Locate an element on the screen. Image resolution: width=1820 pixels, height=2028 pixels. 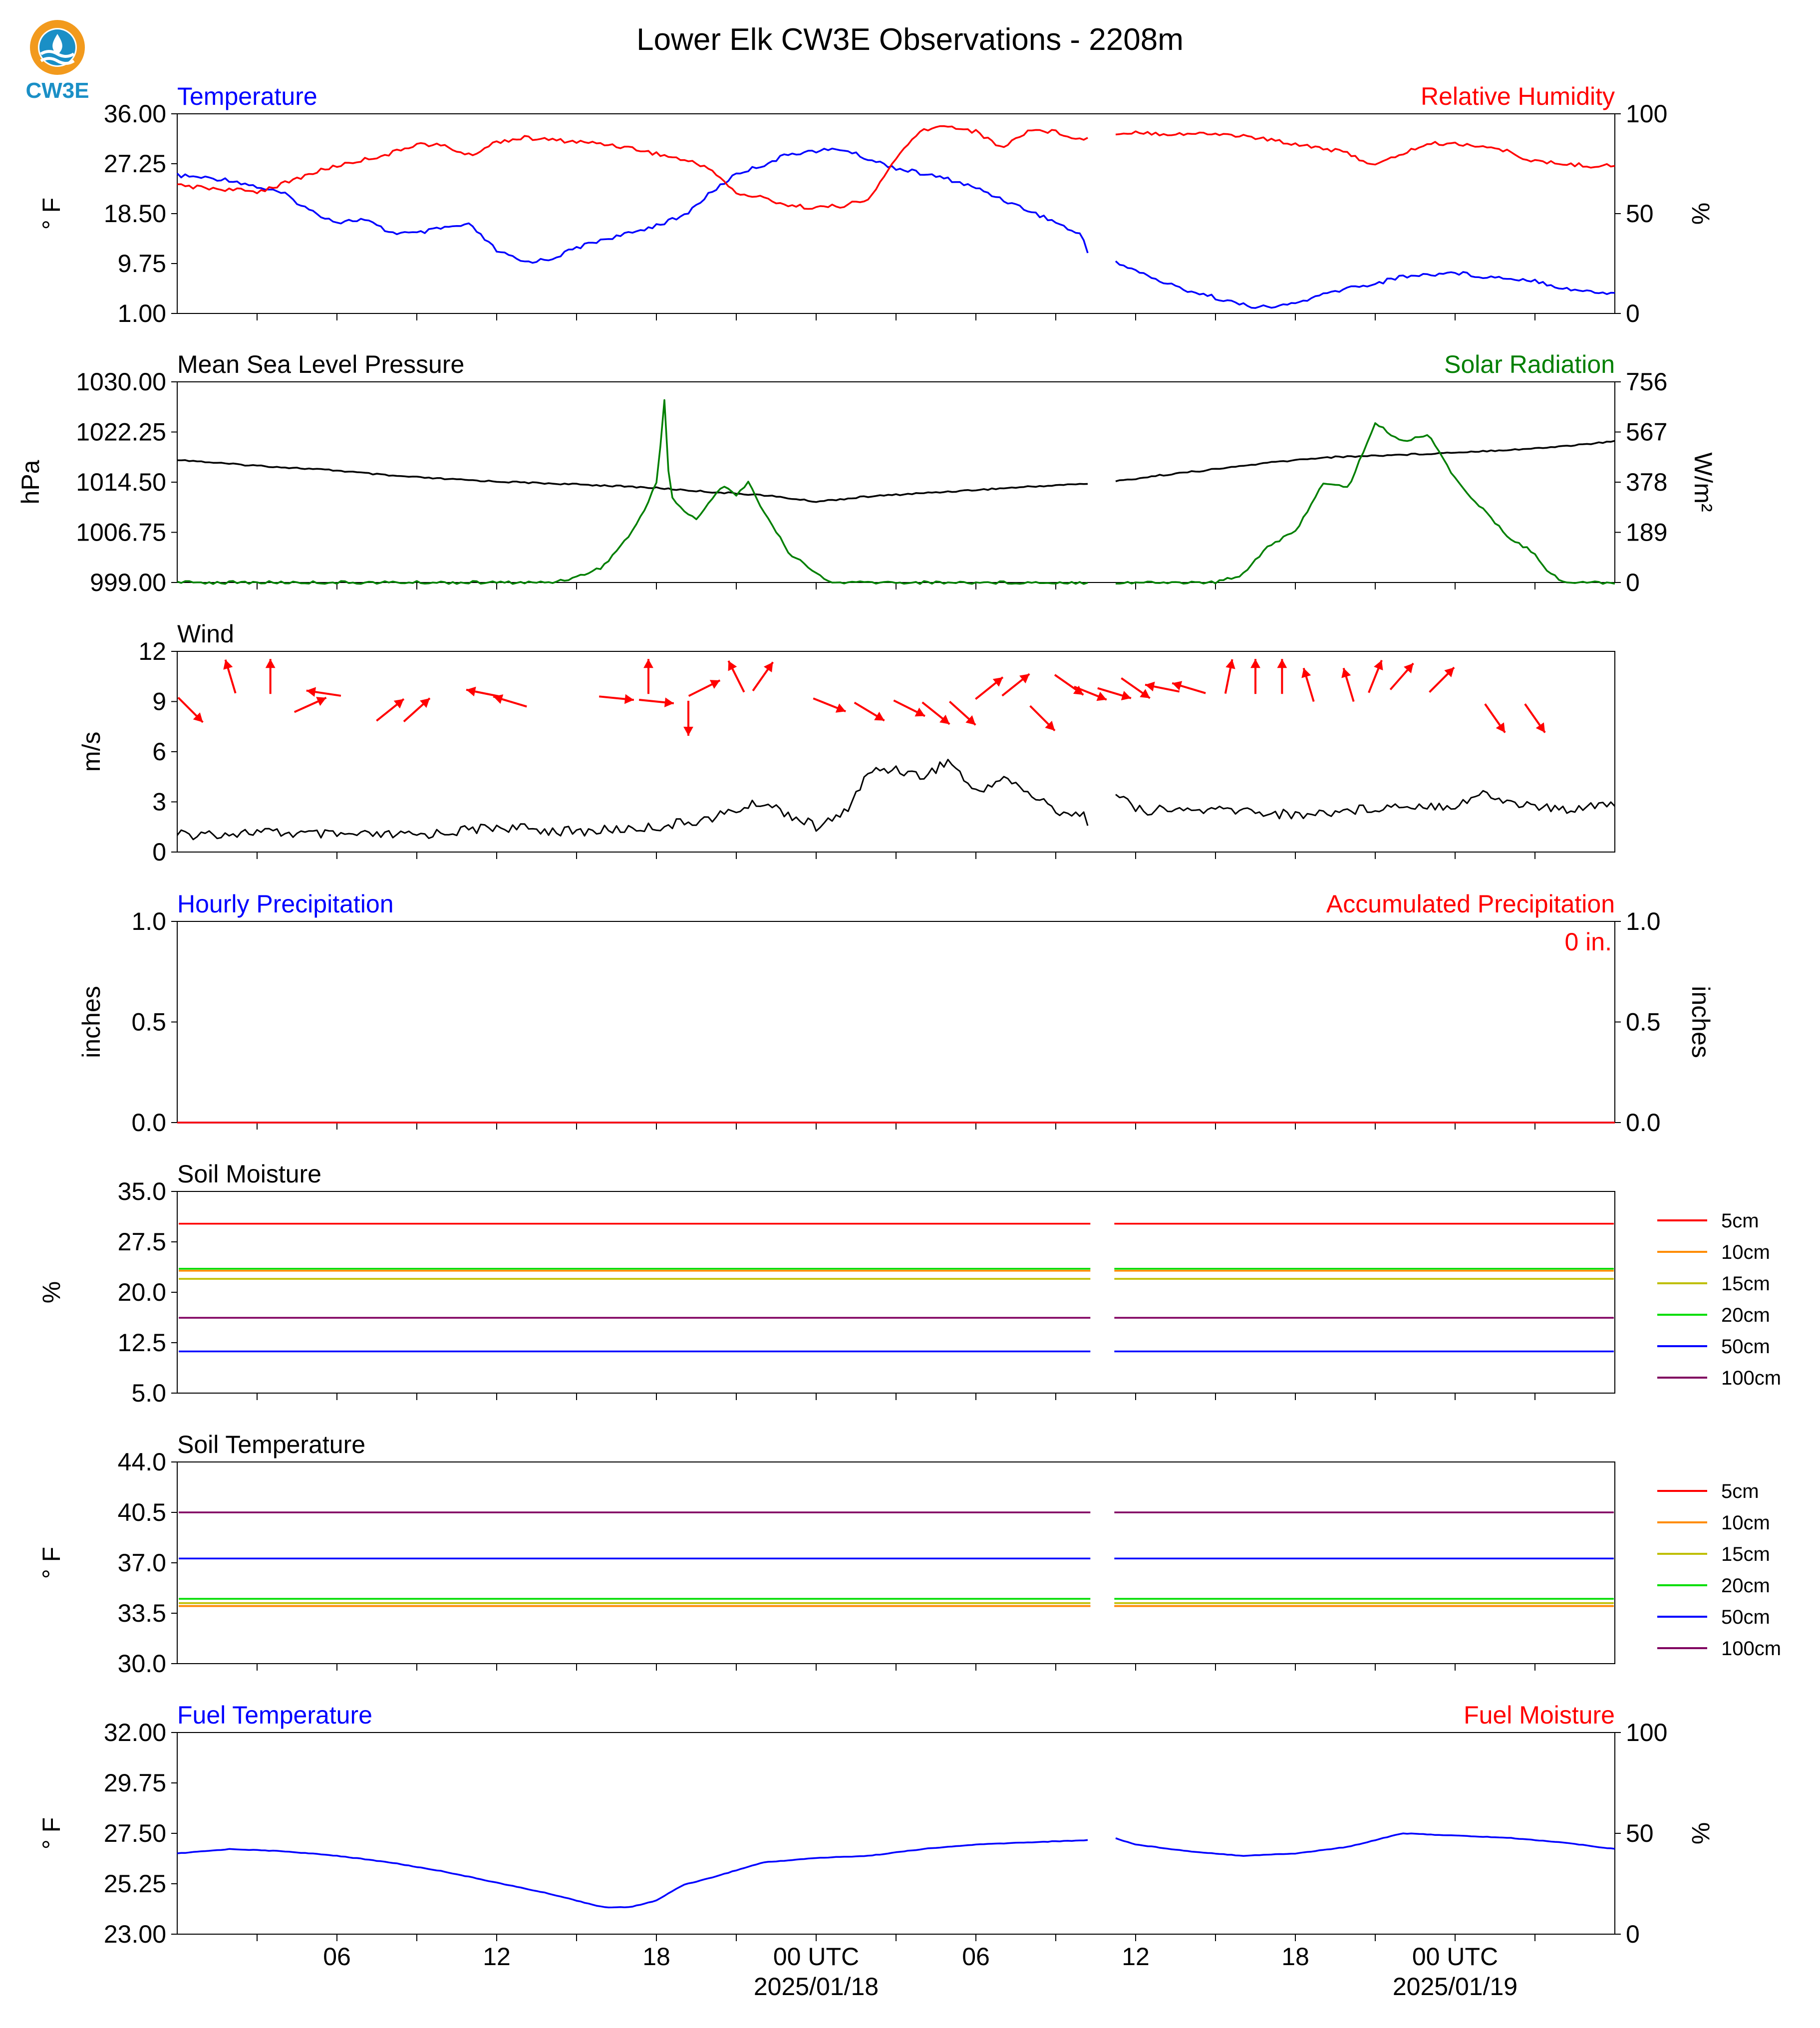
y-axis-label-left: inches is located at coordinates (91, 1022).